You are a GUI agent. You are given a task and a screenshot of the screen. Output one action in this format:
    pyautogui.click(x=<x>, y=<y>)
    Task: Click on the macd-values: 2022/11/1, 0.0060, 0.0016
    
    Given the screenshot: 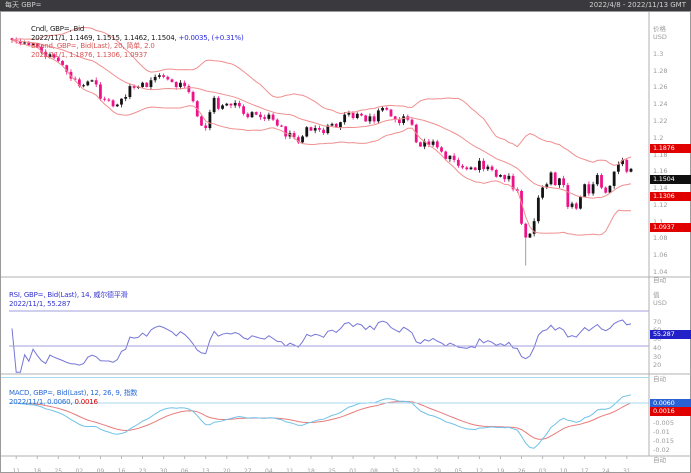 What is the action you would take?
    pyautogui.click(x=53, y=401)
    